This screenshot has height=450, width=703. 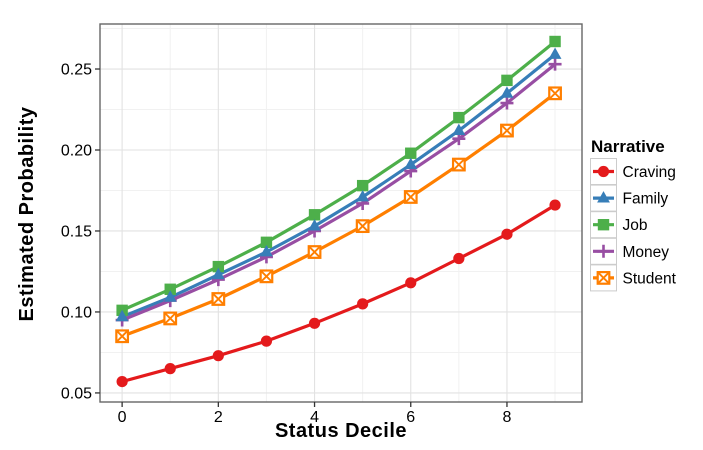 I want to click on data-point-craving-x6, so click(x=411, y=283).